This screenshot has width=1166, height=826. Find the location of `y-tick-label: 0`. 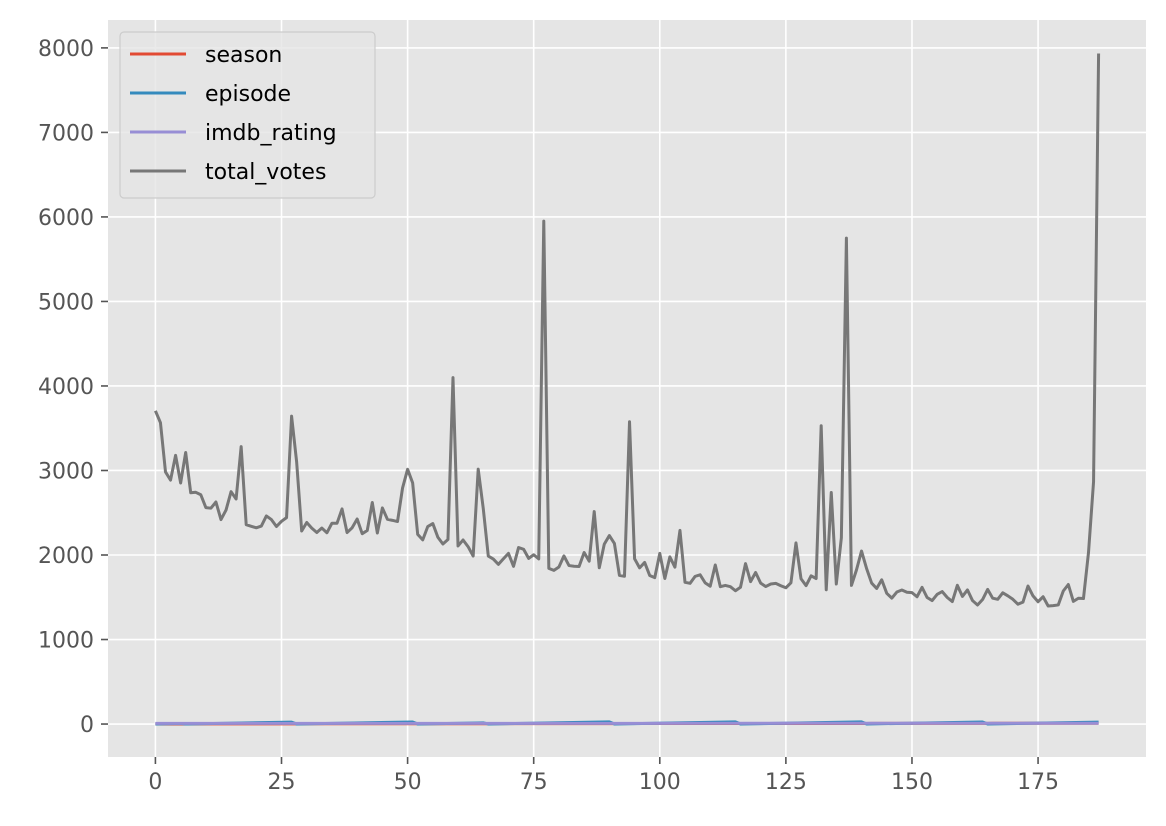

y-tick-label: 0 is located at coordinates (87, 725).